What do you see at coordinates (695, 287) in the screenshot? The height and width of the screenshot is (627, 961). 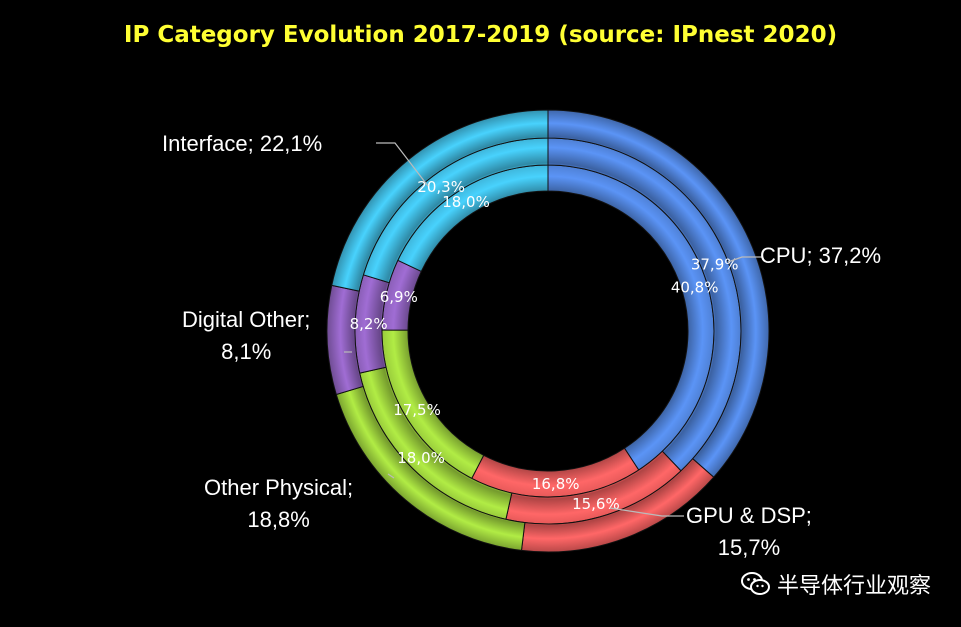 I see `data-label-inner-cpu: 40,8%` at bounding box center [695, 287].